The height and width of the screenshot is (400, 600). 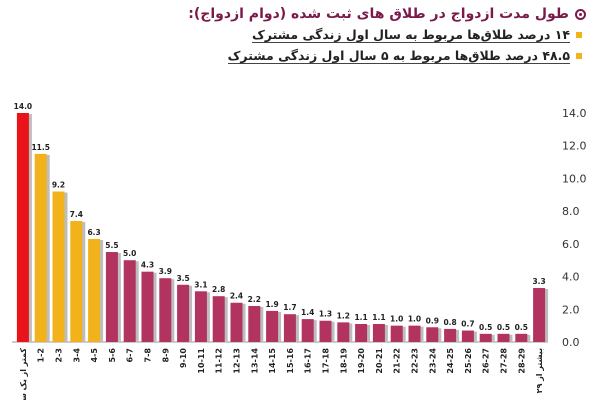 What do you see at coordinates (343, 361) in the screenshot?
I see `category-label: 18-19` at bounding box center [343, 361].